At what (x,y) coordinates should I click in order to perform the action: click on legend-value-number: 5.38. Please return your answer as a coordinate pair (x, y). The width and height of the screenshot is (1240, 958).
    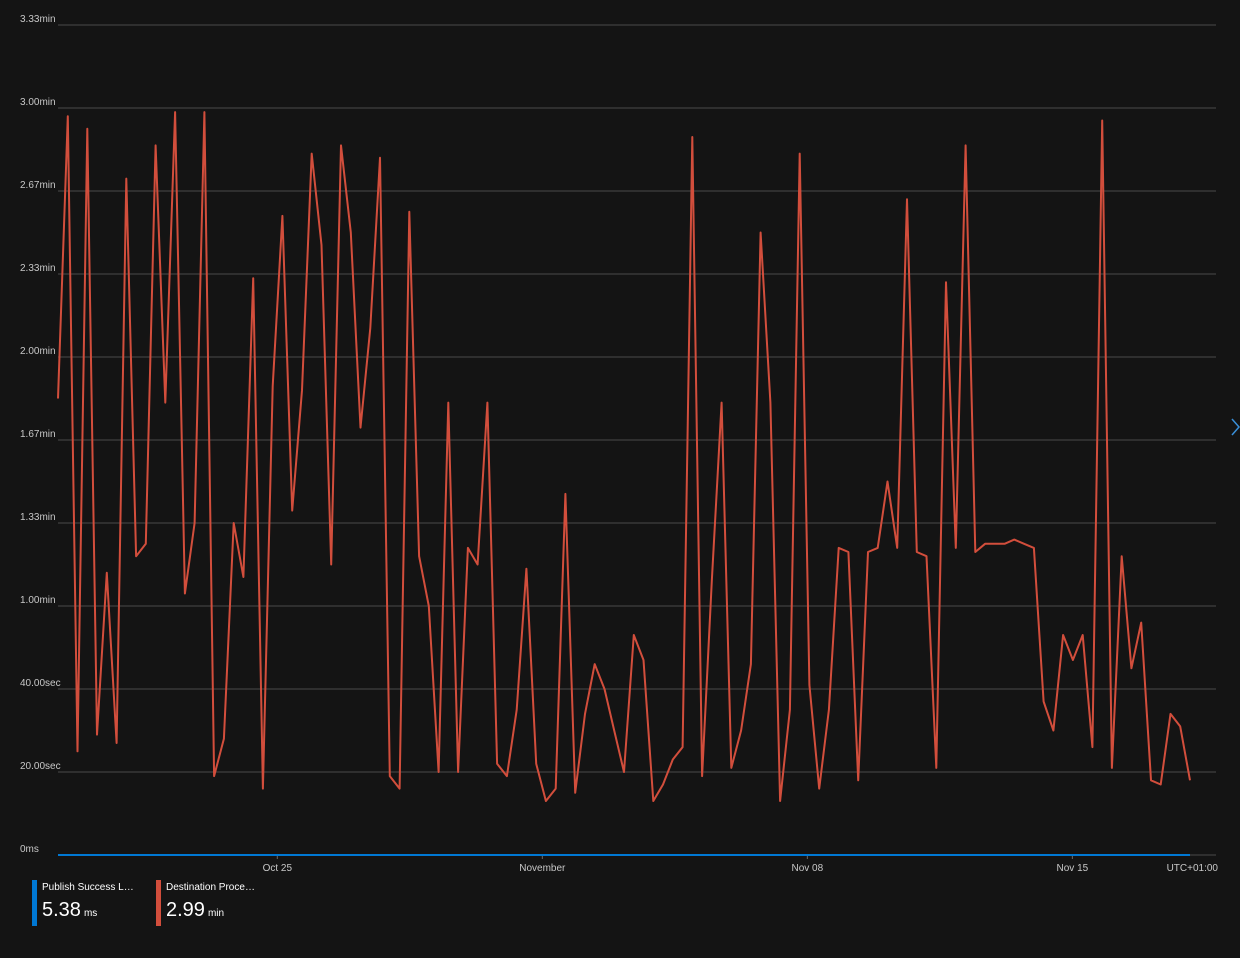
    Looking at the image, I should click on (61, 910).